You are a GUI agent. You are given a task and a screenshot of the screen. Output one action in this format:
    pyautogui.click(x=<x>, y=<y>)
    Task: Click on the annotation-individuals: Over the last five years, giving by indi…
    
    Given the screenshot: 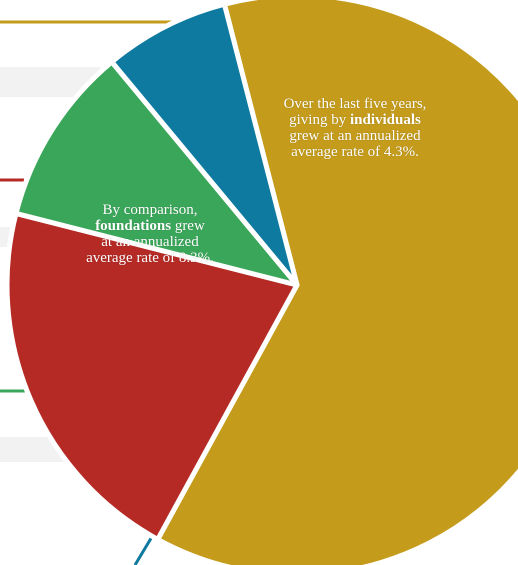 What is the action you would take?
    pyautogui.click(x=355, y=128)
    